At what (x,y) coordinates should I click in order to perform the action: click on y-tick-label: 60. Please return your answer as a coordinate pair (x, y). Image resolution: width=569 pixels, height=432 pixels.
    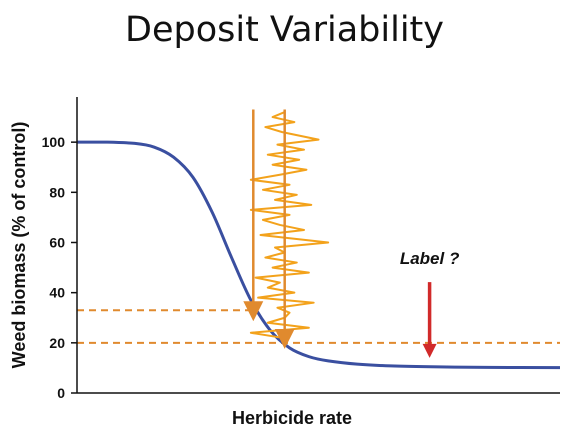
    Looking at the image, I should click on (57, 242).